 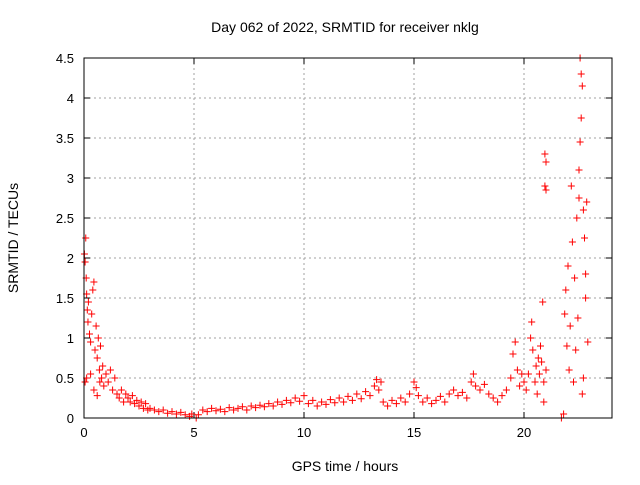 What do you see at coordinates (65, 298) in the screenshot?
I see `y-tick-label: 1.5` at bounding box center [65, 298].